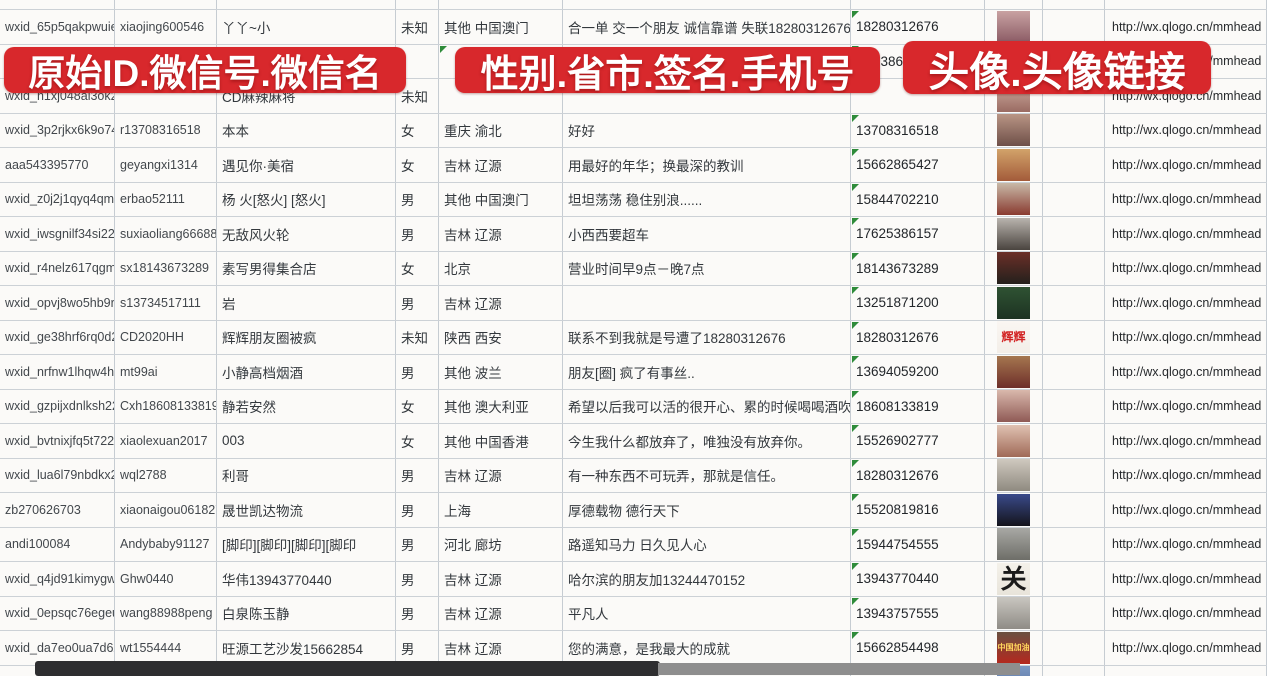 This screenshot has height=676, width=1267. What do you see at coordinates (918, 648) in the screenshot?
I see `cell-phone: 15662854498` at bounding box center [918, 648].